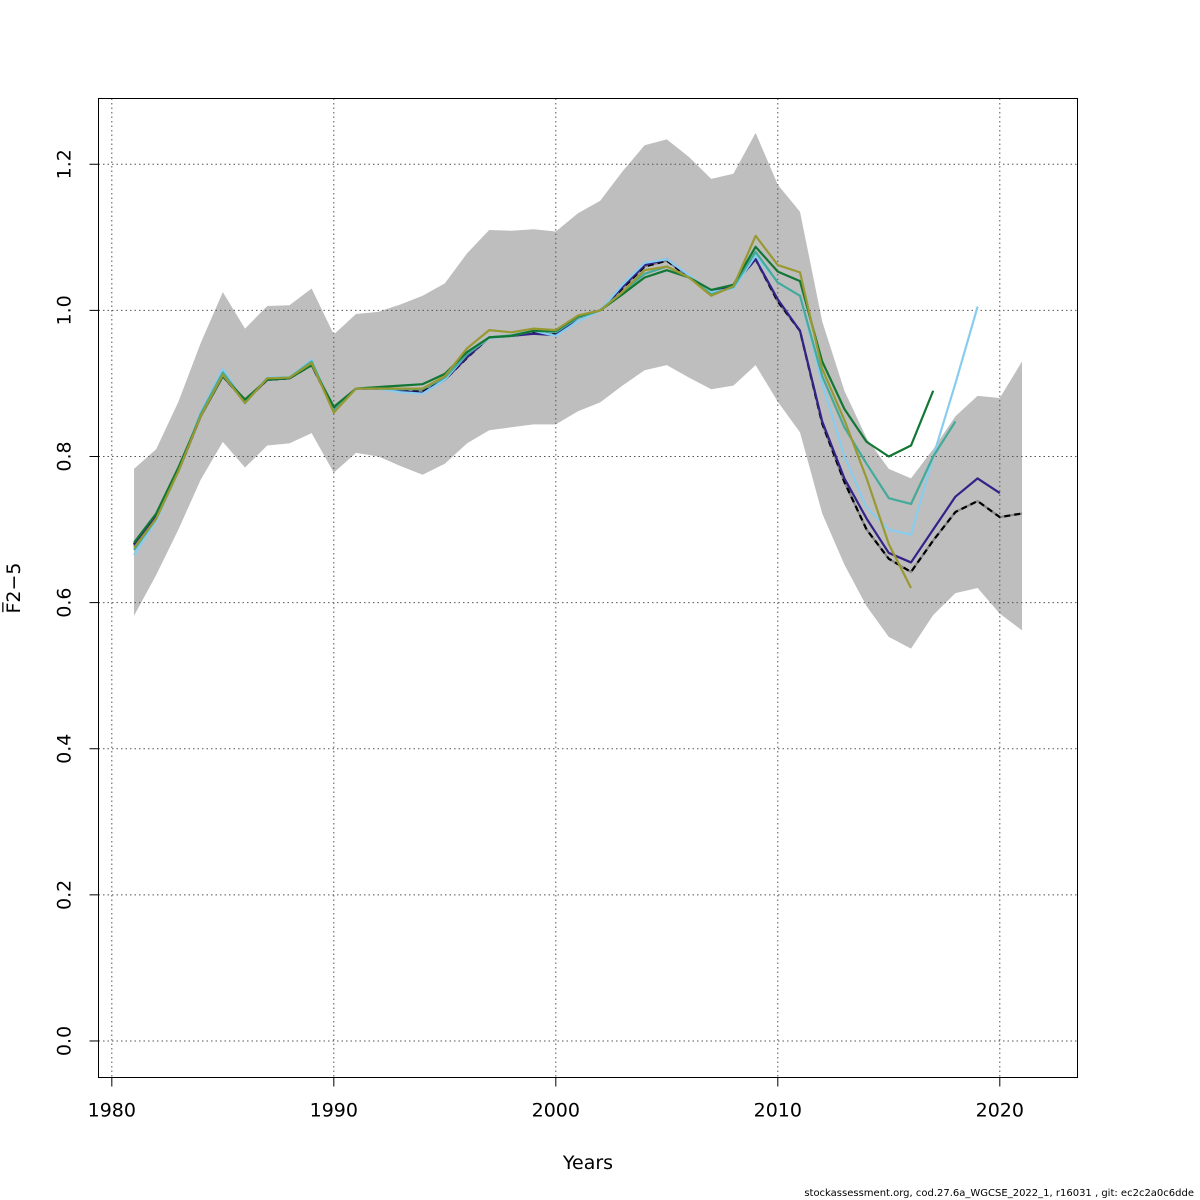 The image size is (1200, 1200). Describe the element at coordinates (65, 603) in the screenshot. I see `y-tick-label: 0.6` at that location.